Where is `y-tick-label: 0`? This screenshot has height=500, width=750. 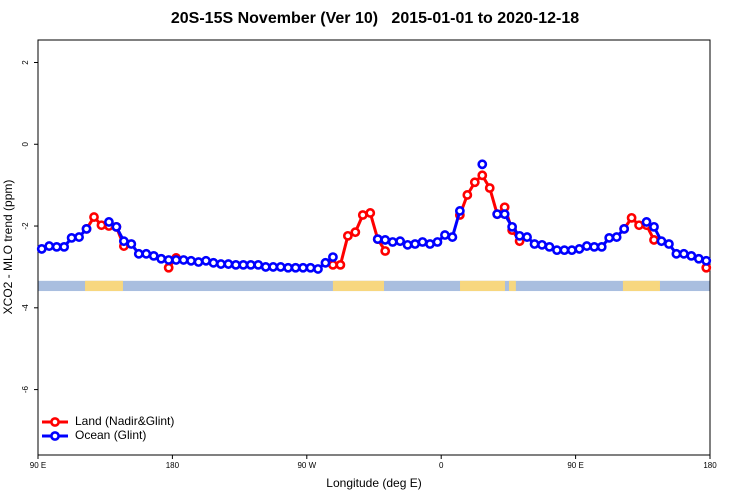 y-tick-label: 0 is located at coordinates (25, 143).